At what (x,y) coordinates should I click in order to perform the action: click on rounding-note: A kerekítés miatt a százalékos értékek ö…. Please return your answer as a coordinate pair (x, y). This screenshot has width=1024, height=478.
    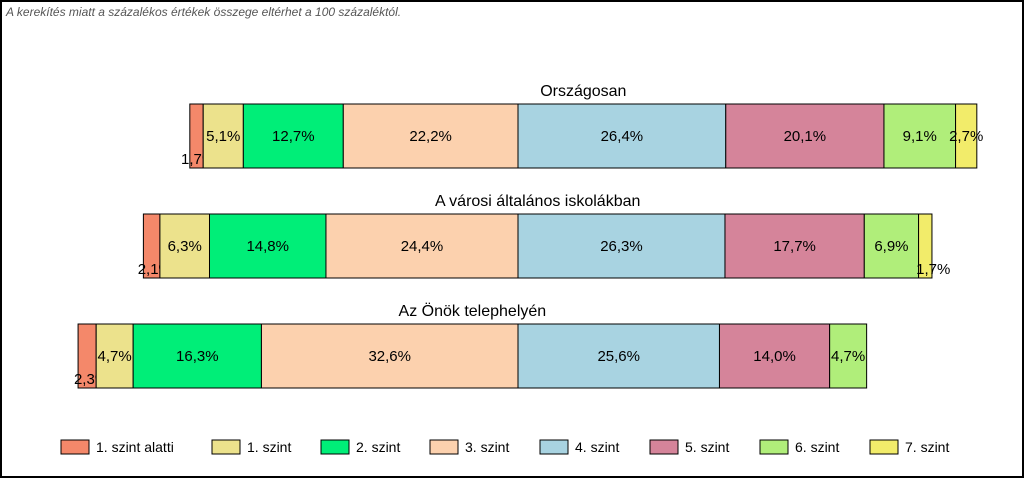
    Looking at the image, I should click on (204, 12).